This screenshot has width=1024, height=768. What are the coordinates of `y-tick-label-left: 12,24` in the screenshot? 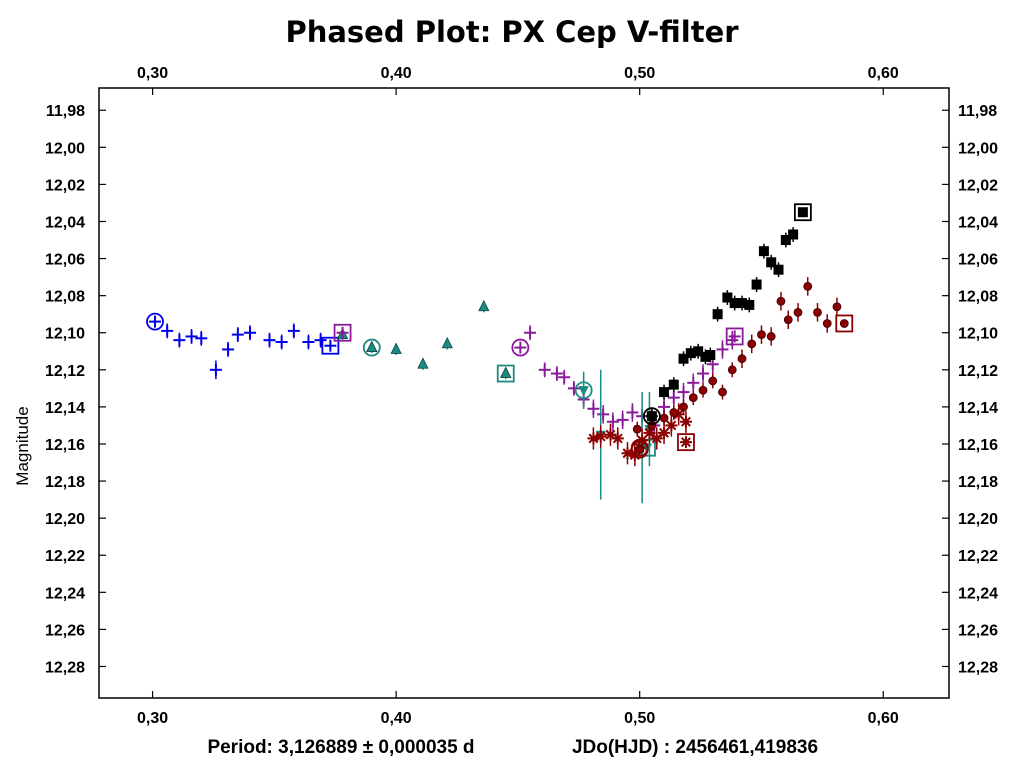 It's located at (65, 593).